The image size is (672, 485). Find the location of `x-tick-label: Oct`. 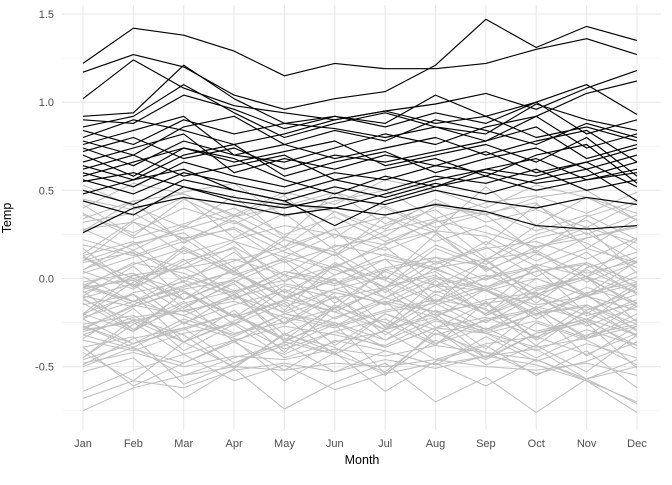

x-tick-label: Oct is located at coordinates (536, 444).